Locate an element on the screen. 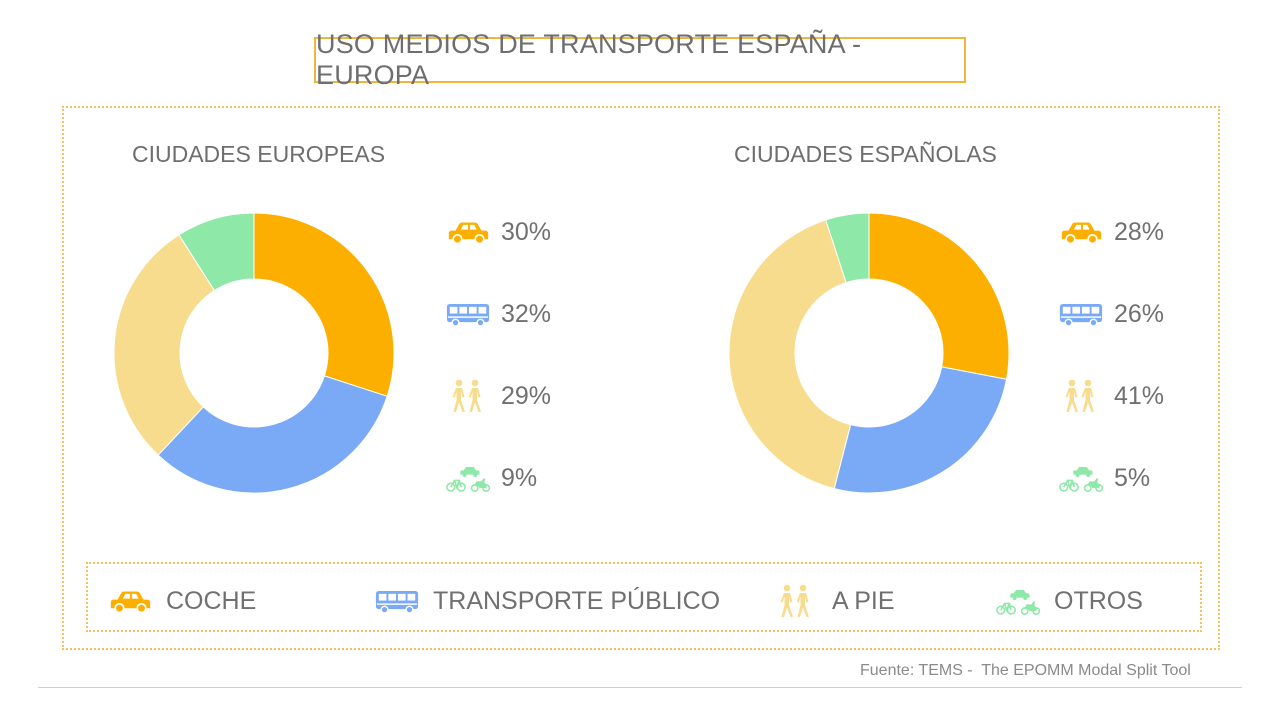 This screenshot has width=1280, height=720. data-label: 9% is located at coordinates (519, 477).